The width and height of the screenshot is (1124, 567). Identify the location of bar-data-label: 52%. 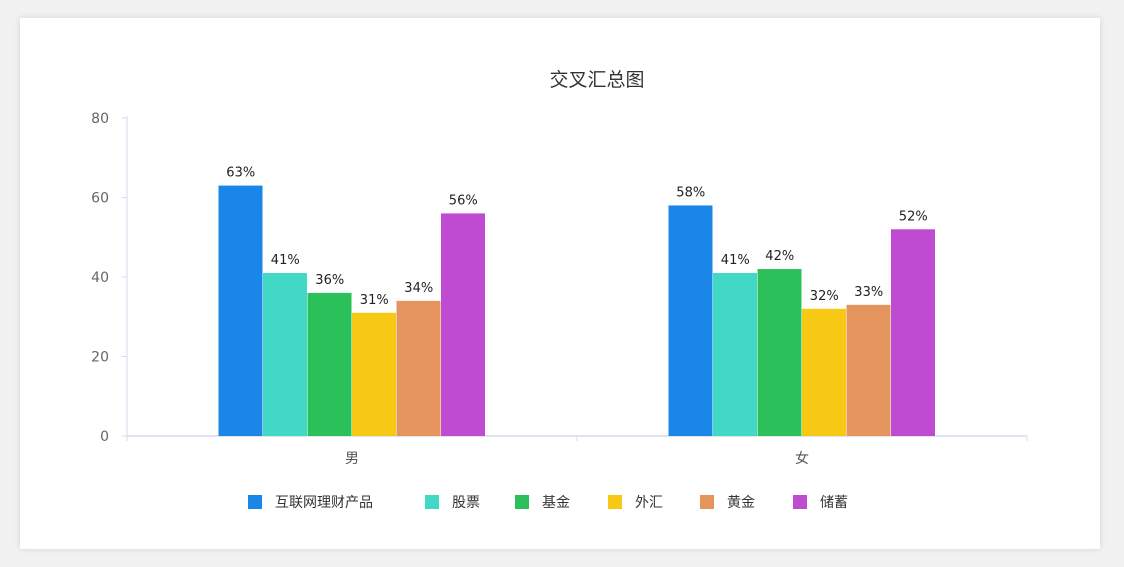
(913, 216).